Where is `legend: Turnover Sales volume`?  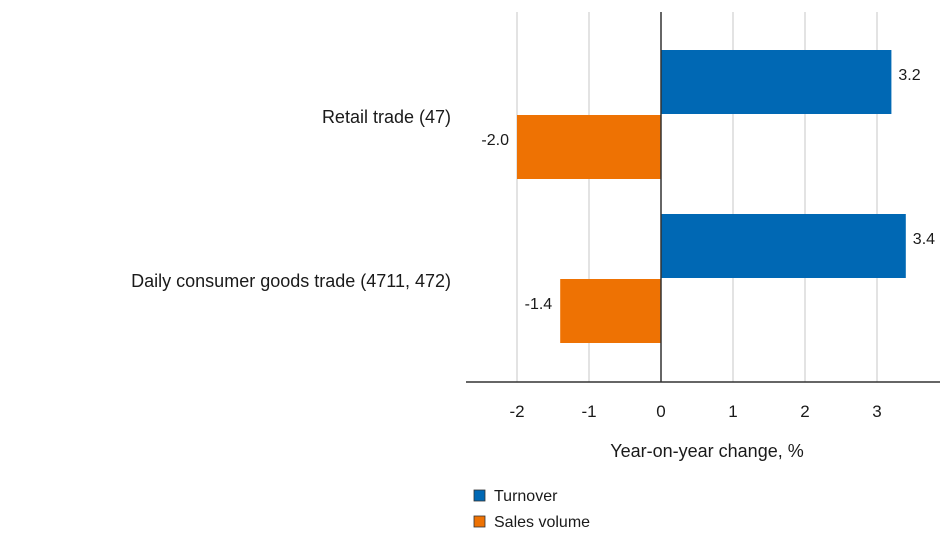
legend: Turnover Sales volume is located at coordinates (531, 509).